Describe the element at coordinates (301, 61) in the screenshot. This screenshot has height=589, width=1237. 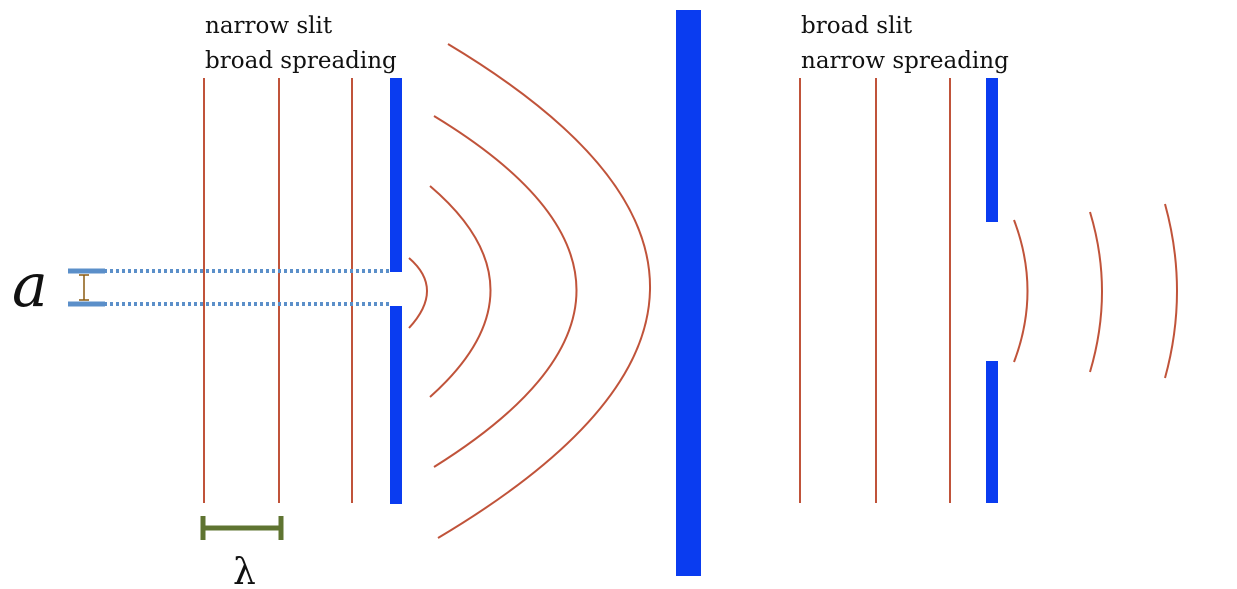
I see `left-caption-line2: broad spreading` at that location.